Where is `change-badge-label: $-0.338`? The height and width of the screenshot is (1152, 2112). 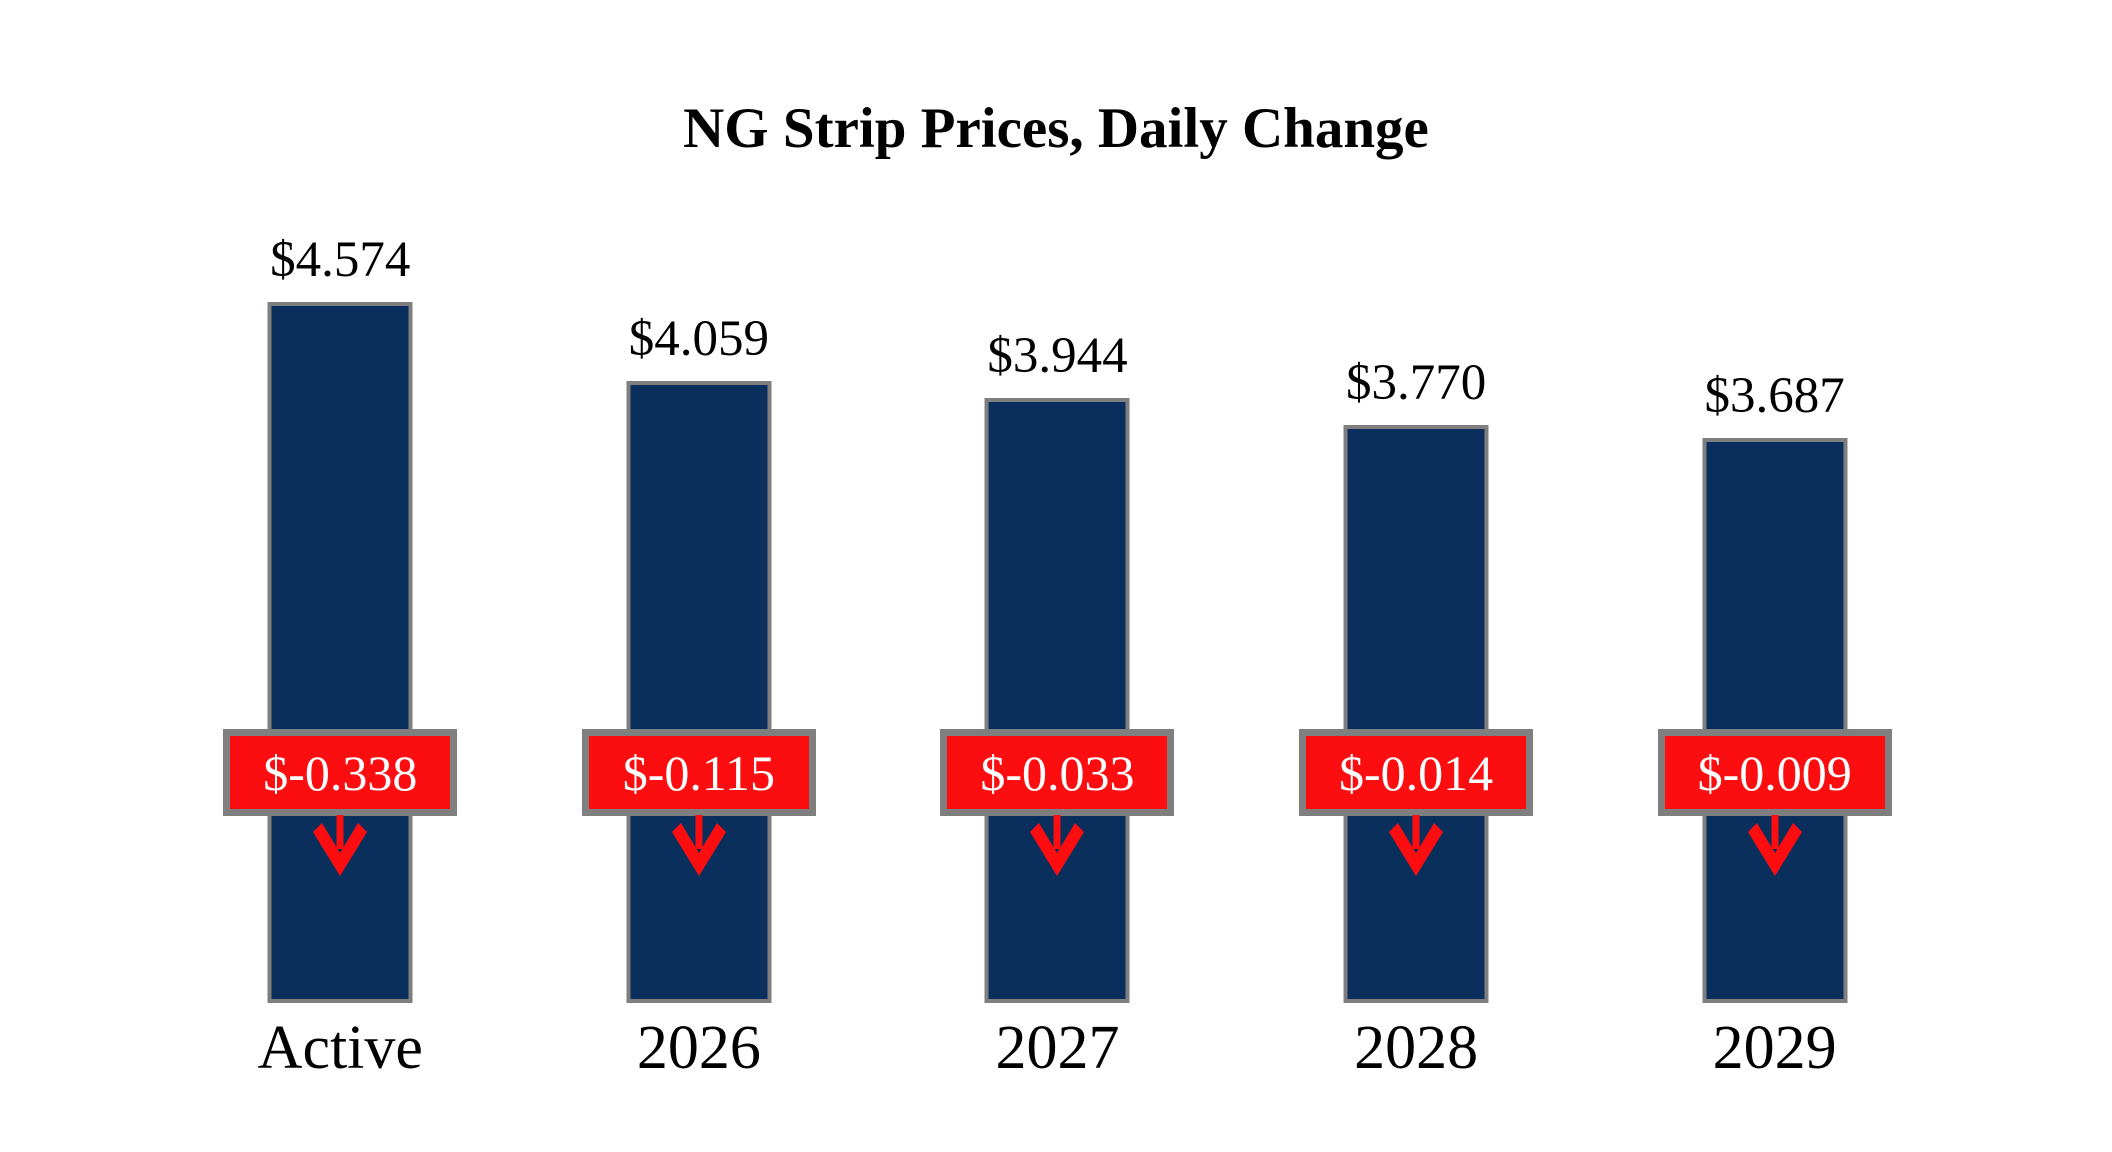
change-badge-label: $-0.338 is located at coordinates (340, 772).